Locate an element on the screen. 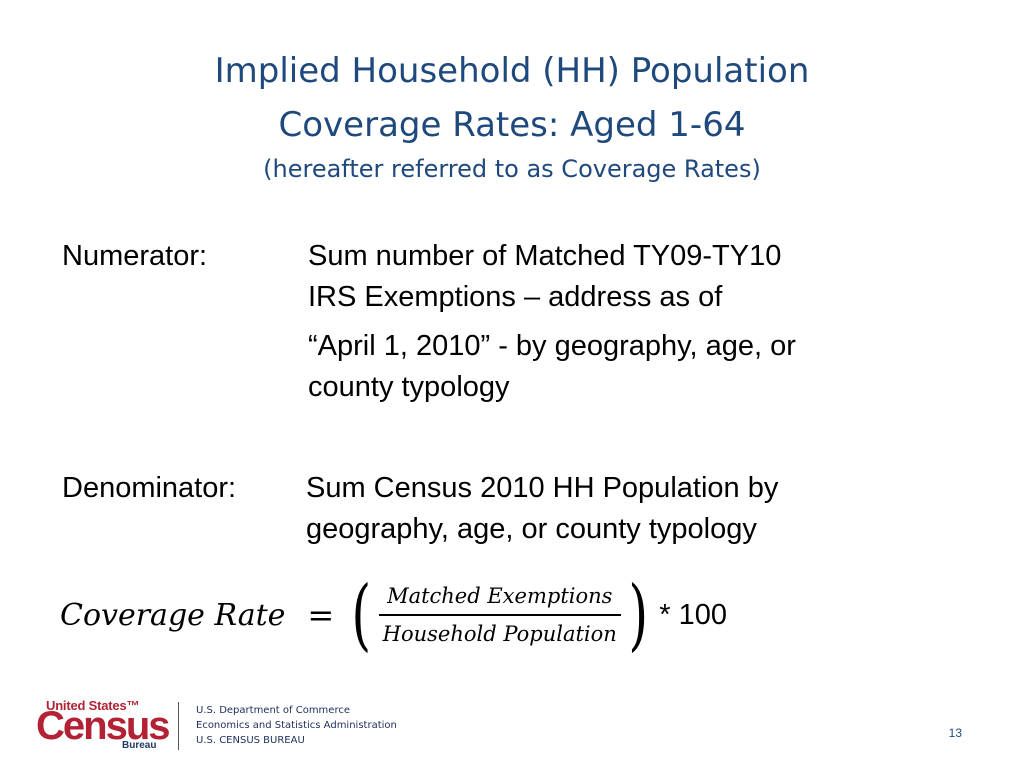 The height and width of the screenshot is (768, 1024). footer-divider is located at coordinates (178, 726).